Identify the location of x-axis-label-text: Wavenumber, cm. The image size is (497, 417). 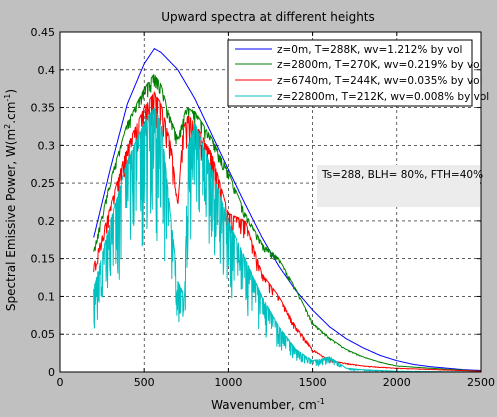
(264, 405).